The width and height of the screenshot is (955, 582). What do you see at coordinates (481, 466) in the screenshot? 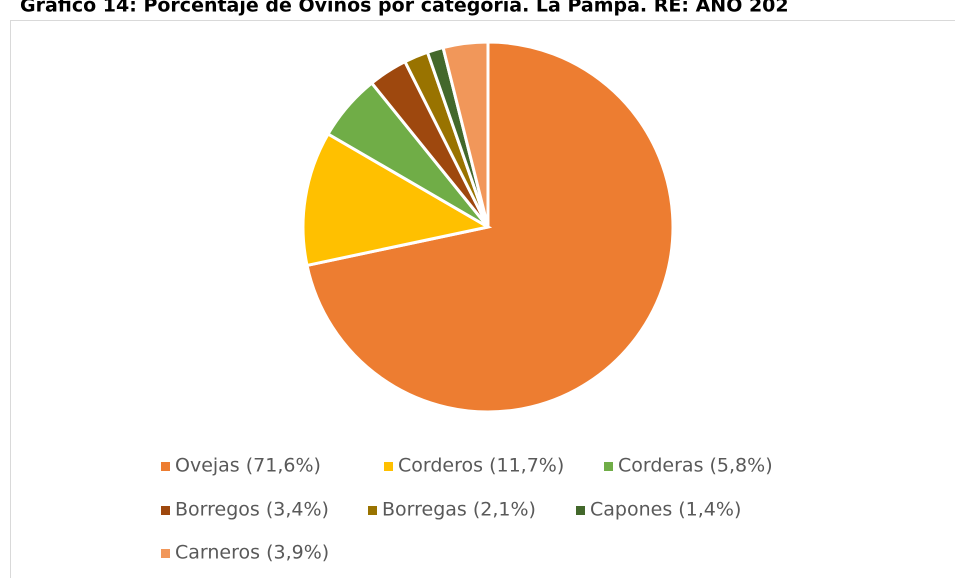
I see `legend-label: Corderos (11,7%)` at bounding box center [481, 466].